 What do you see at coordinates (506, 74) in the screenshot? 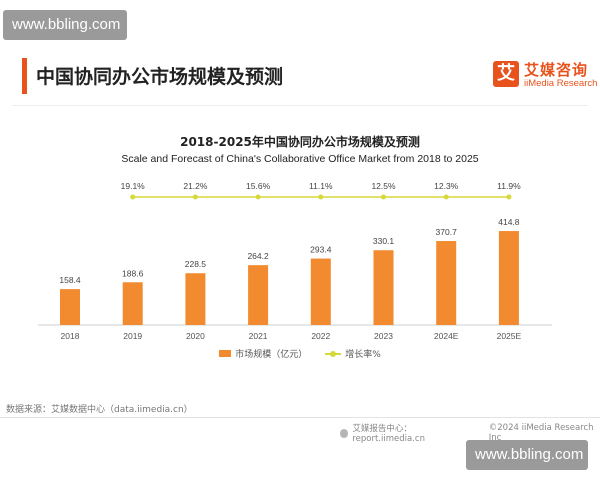
I see `iimedia-logo-icon: 艾` at bounding box center [506, 74].